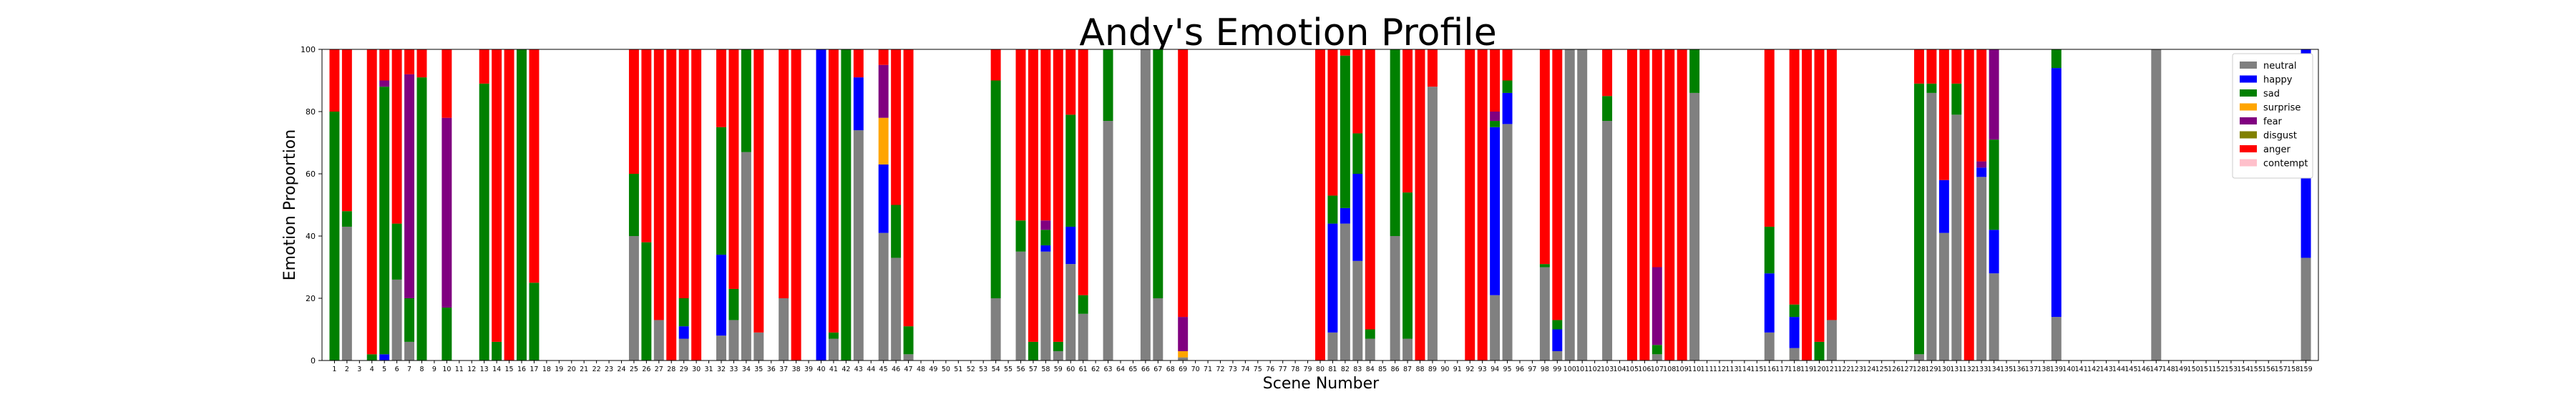 This screenshot has width=2576, height=412. I want to click on legend-entry-sad: sad, so click(2260, 94).